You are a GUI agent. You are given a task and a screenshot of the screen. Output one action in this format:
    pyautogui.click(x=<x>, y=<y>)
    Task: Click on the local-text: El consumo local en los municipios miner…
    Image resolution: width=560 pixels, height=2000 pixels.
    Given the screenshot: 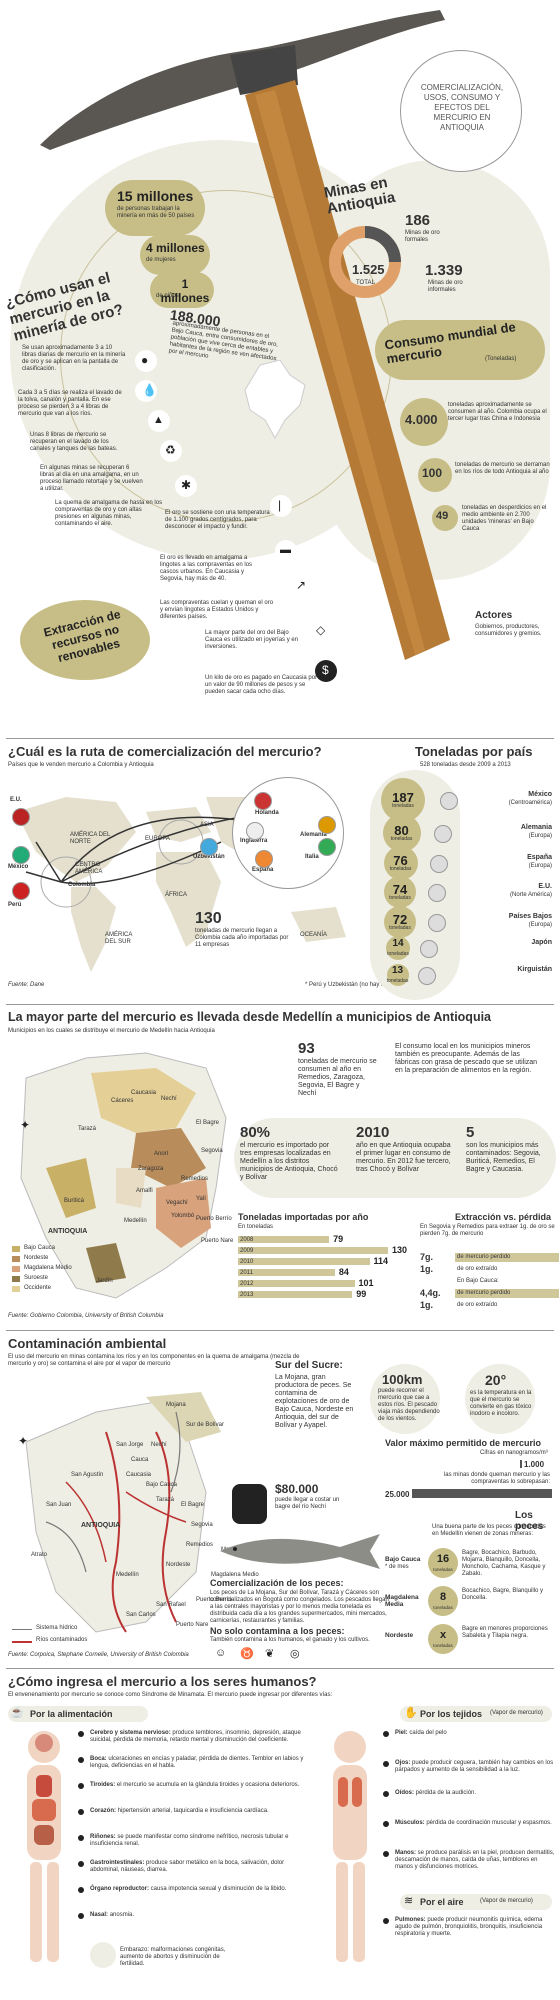 What is the action you would take?
    pyautogui.click(x=466, y=1058)
    